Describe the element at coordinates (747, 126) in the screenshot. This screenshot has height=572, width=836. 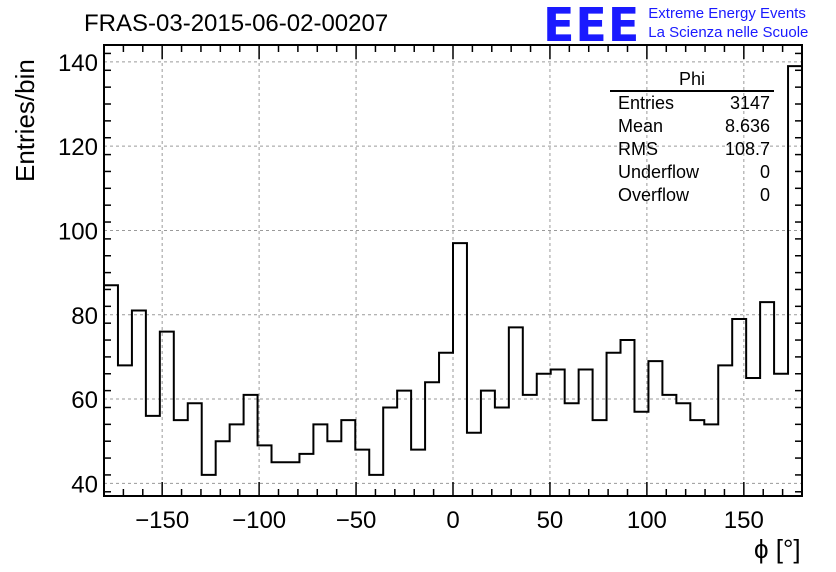
I see `stats-value: 8.636` at that location.